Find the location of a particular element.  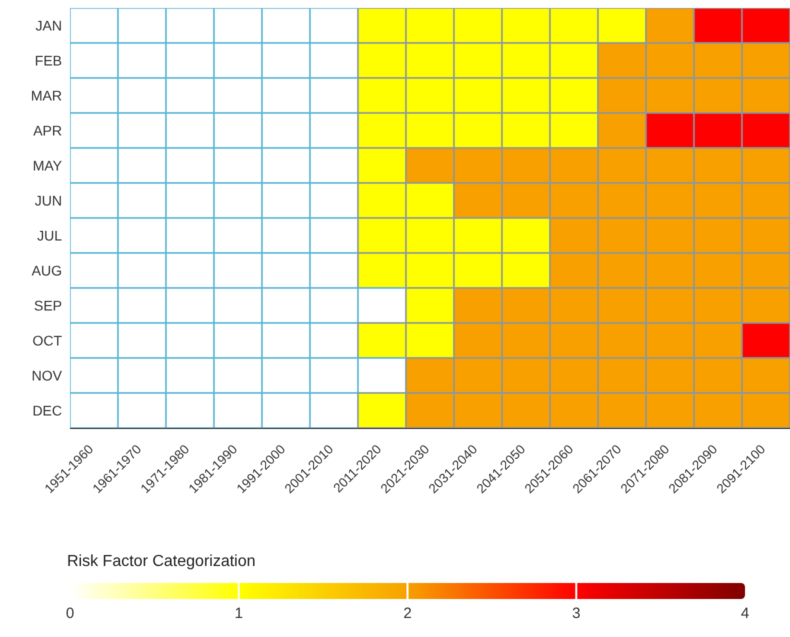

color-bar-title: Risk Factor Categorization is located at coordinates (161, 561).